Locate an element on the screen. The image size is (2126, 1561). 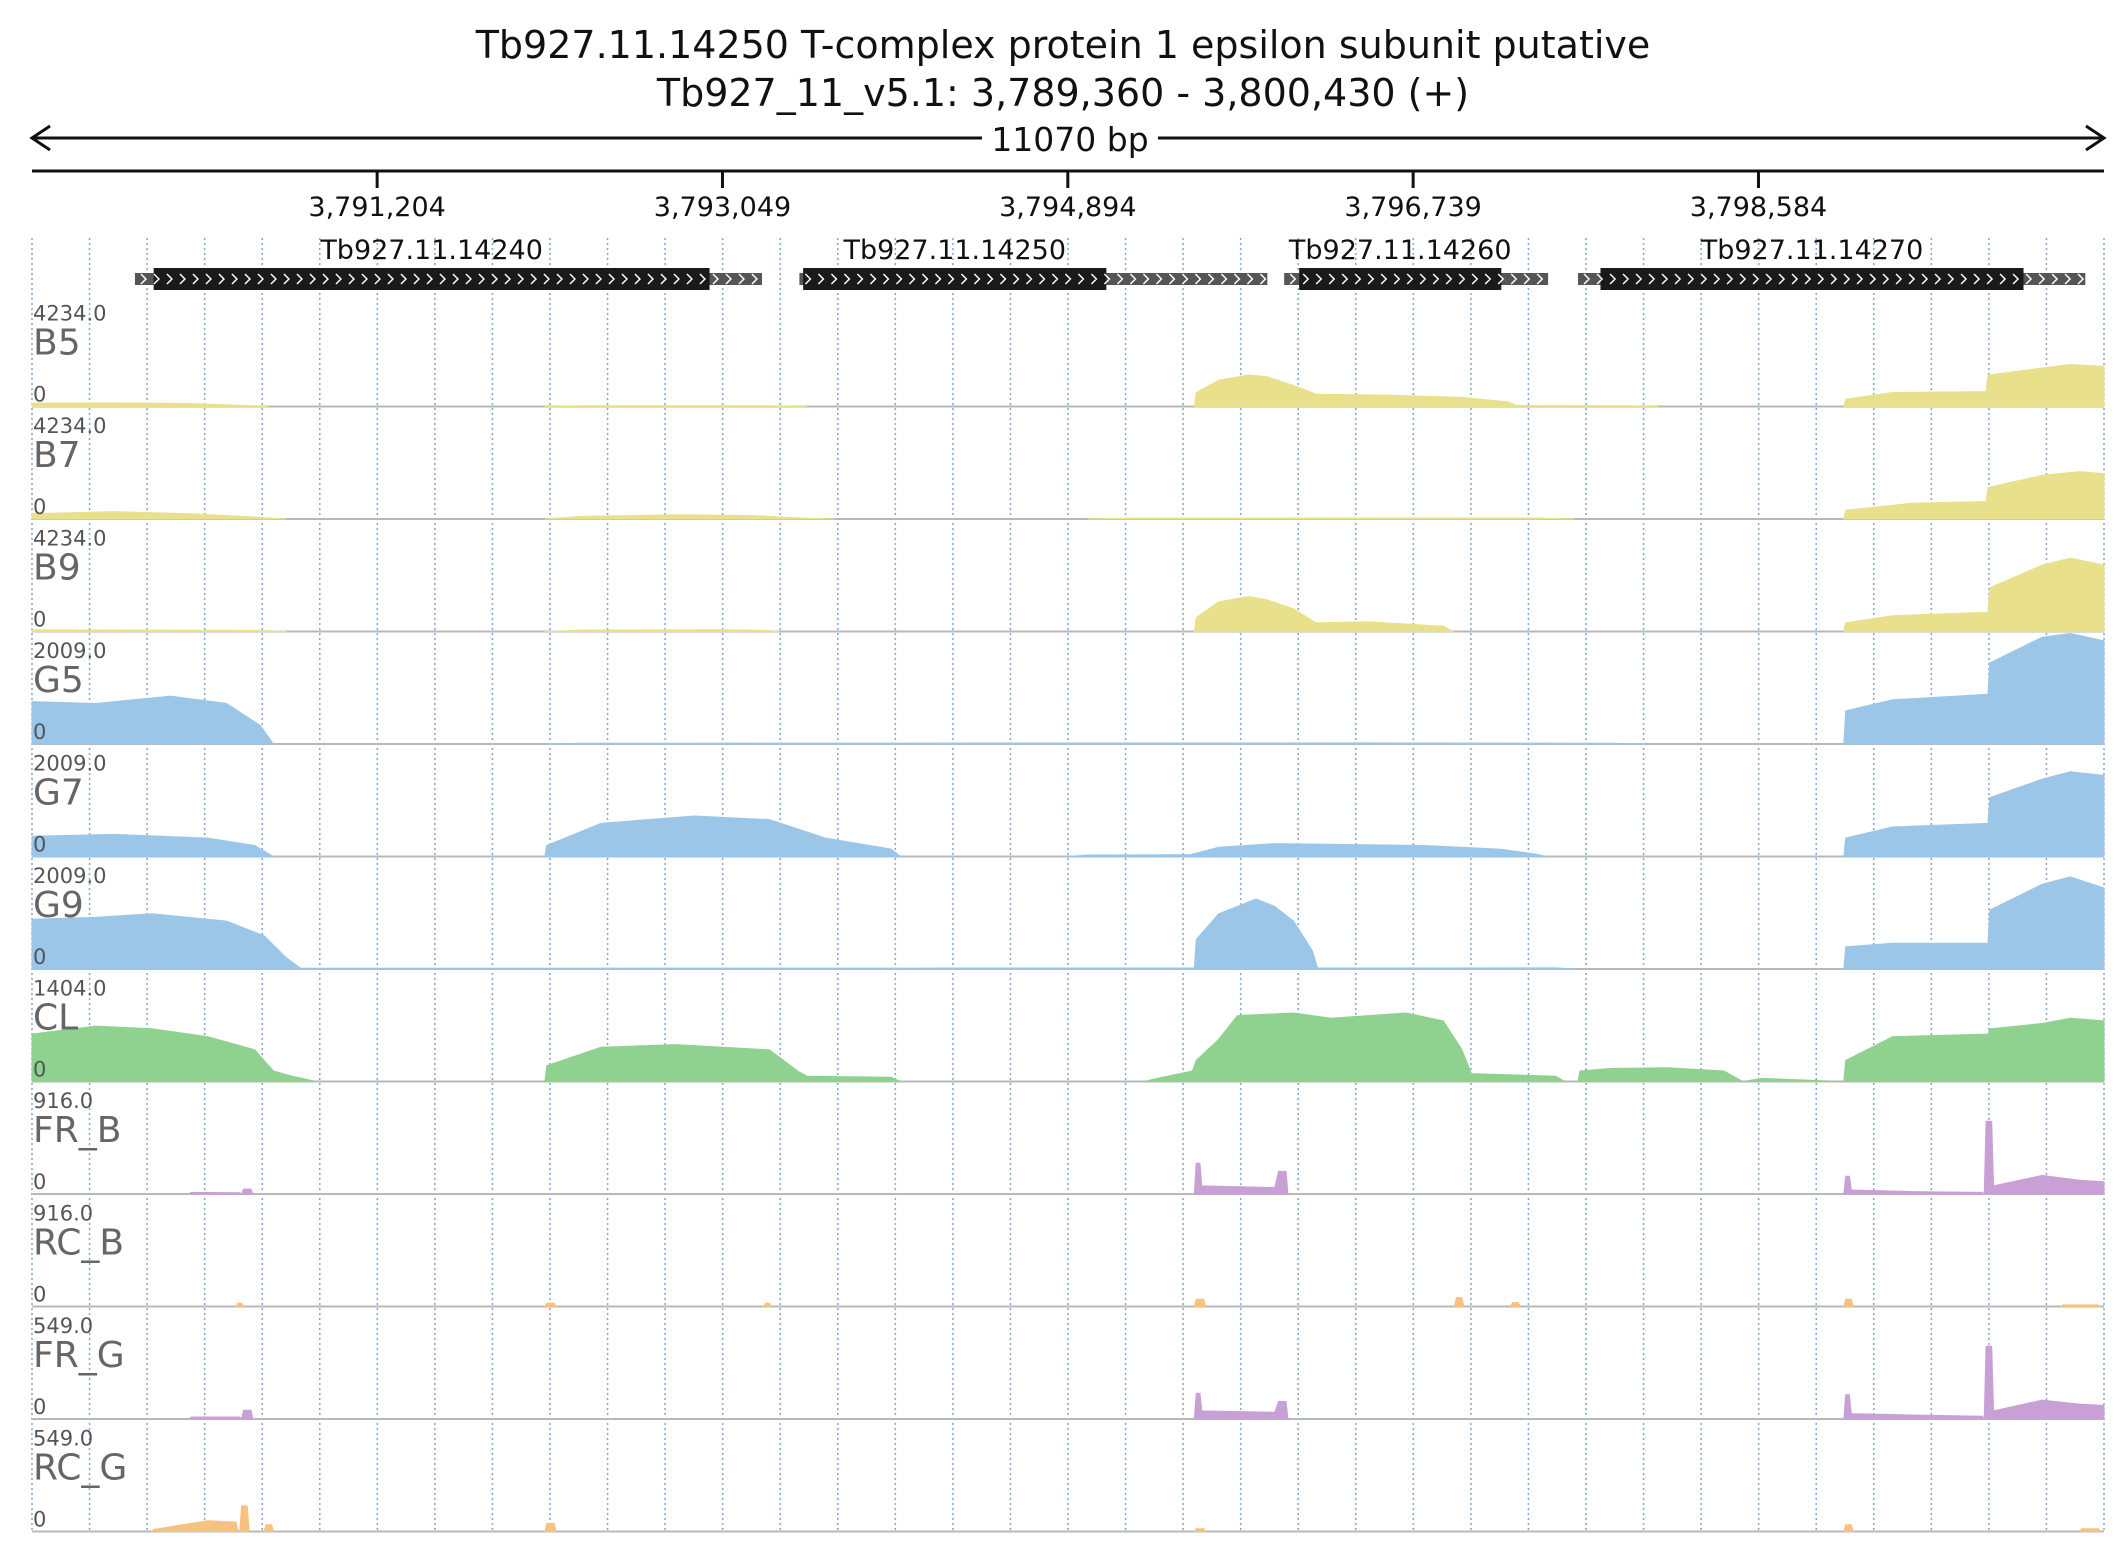
track-name: RC_G is located at coordinates (80, 1468).